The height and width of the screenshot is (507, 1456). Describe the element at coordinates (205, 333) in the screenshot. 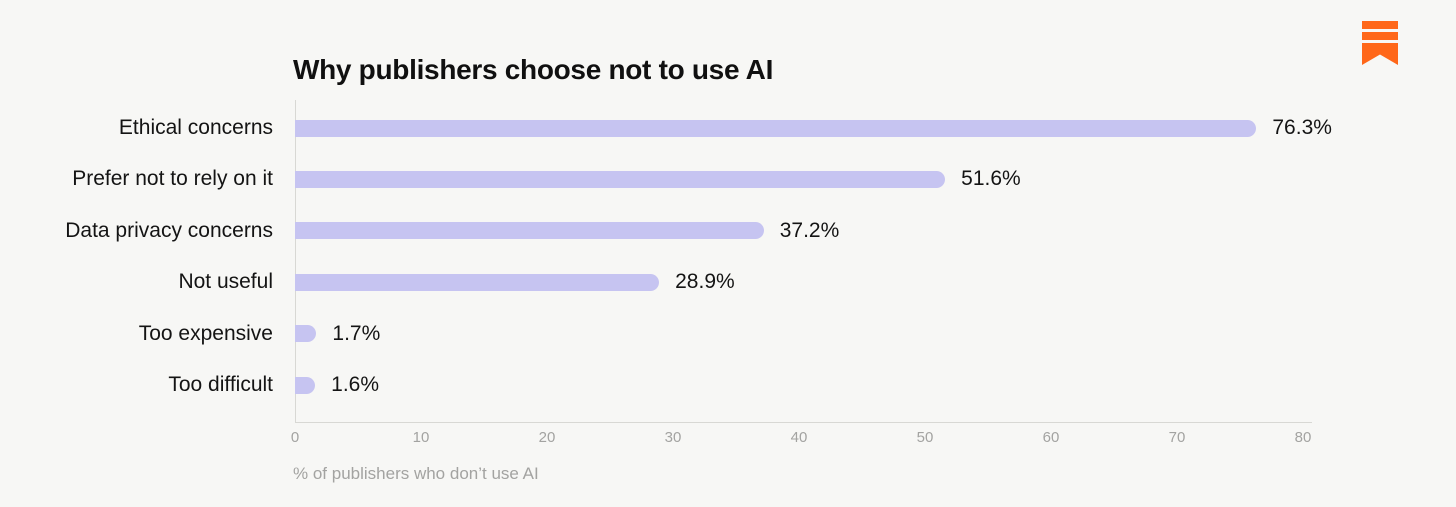

I see `category-label: Too expensive` at that location.